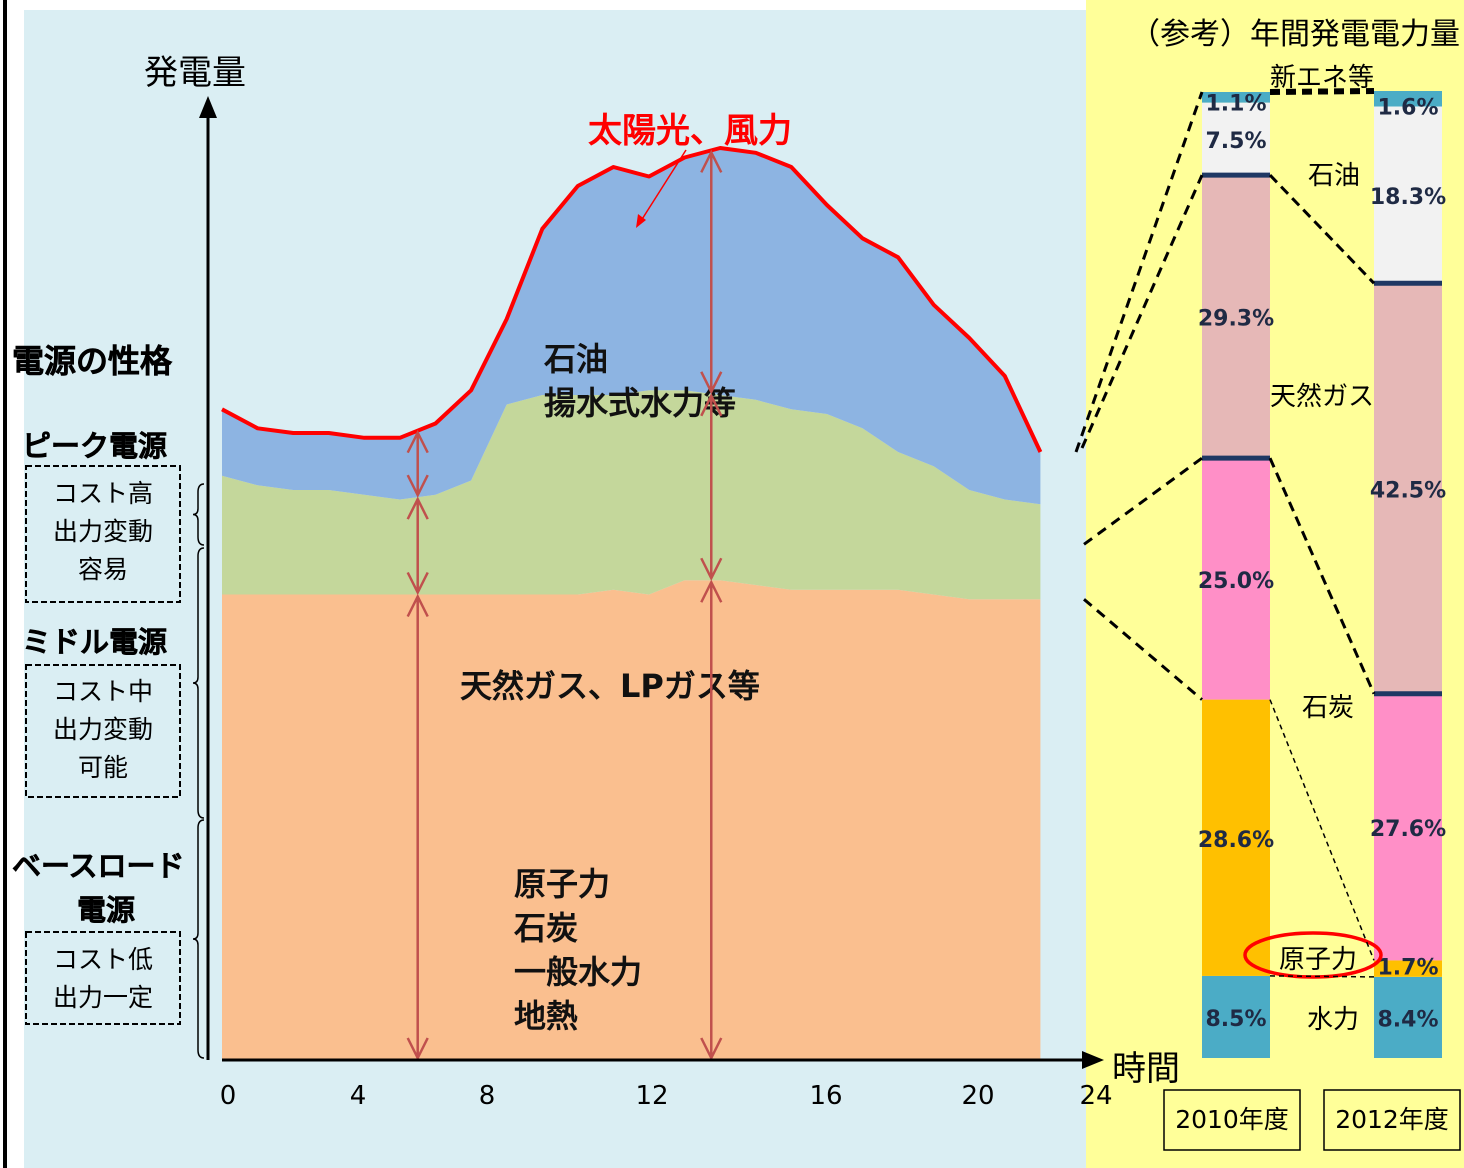 This screenshot has width=1464, height=1168. What do you see at coordinates (208, 107) in the screenshot?
I see `y-axis-arrow-head` at bounding box center [208, 107].